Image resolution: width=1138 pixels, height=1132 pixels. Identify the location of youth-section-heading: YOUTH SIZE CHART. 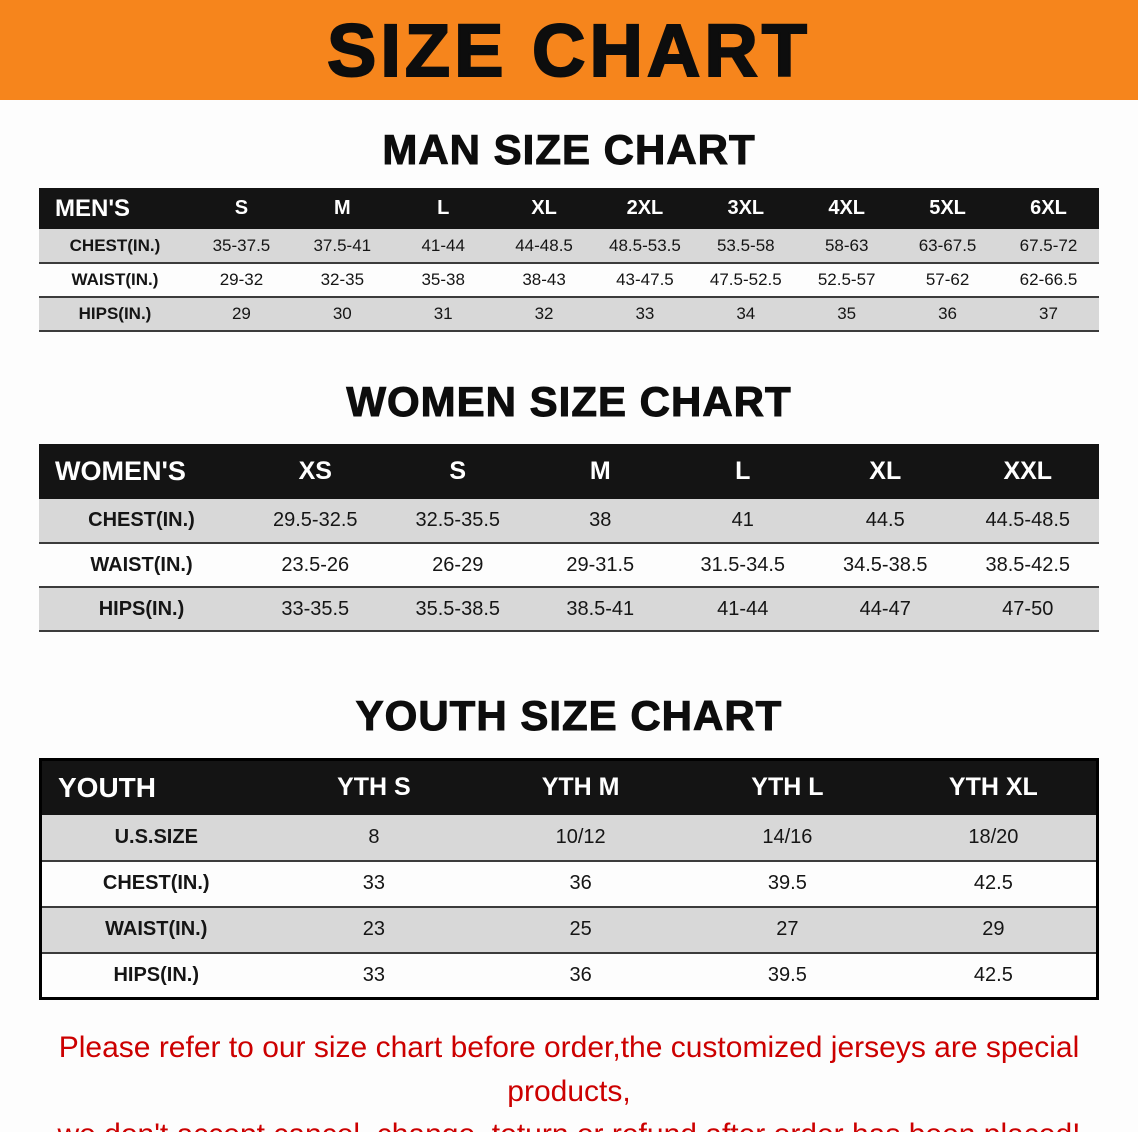
(569, 716).